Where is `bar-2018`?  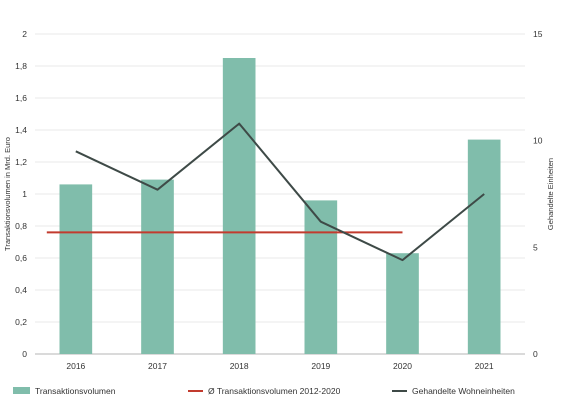
bar-2018 is located at coordinates (239, 206).